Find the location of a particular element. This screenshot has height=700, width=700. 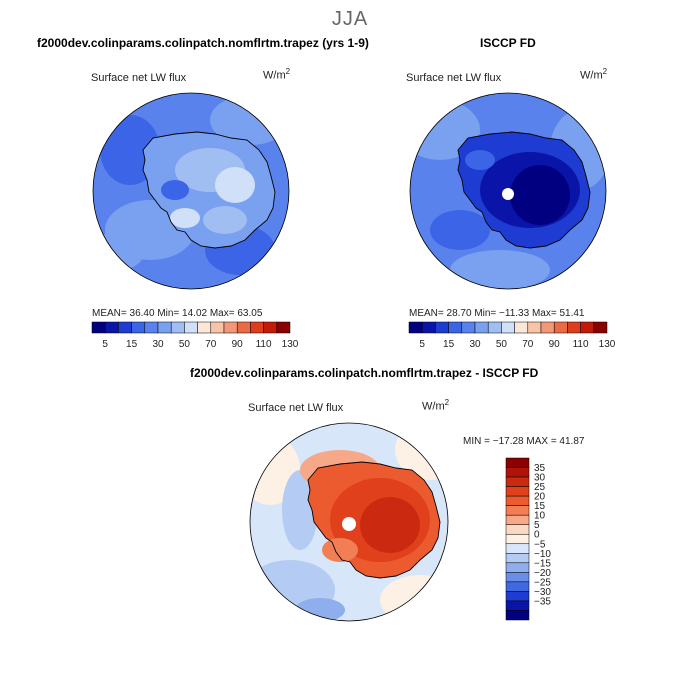

colorbar-diff-tick-label: −15 is located at coordinates (542, 563).